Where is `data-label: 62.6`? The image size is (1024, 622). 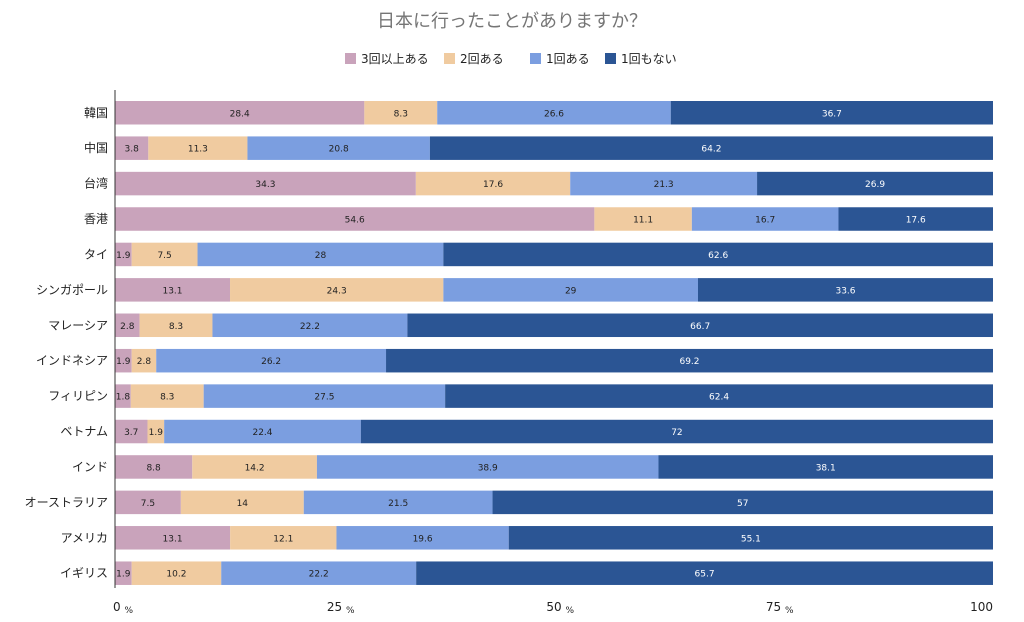 data-label: 62.6 is located at coordinates (718, 256).